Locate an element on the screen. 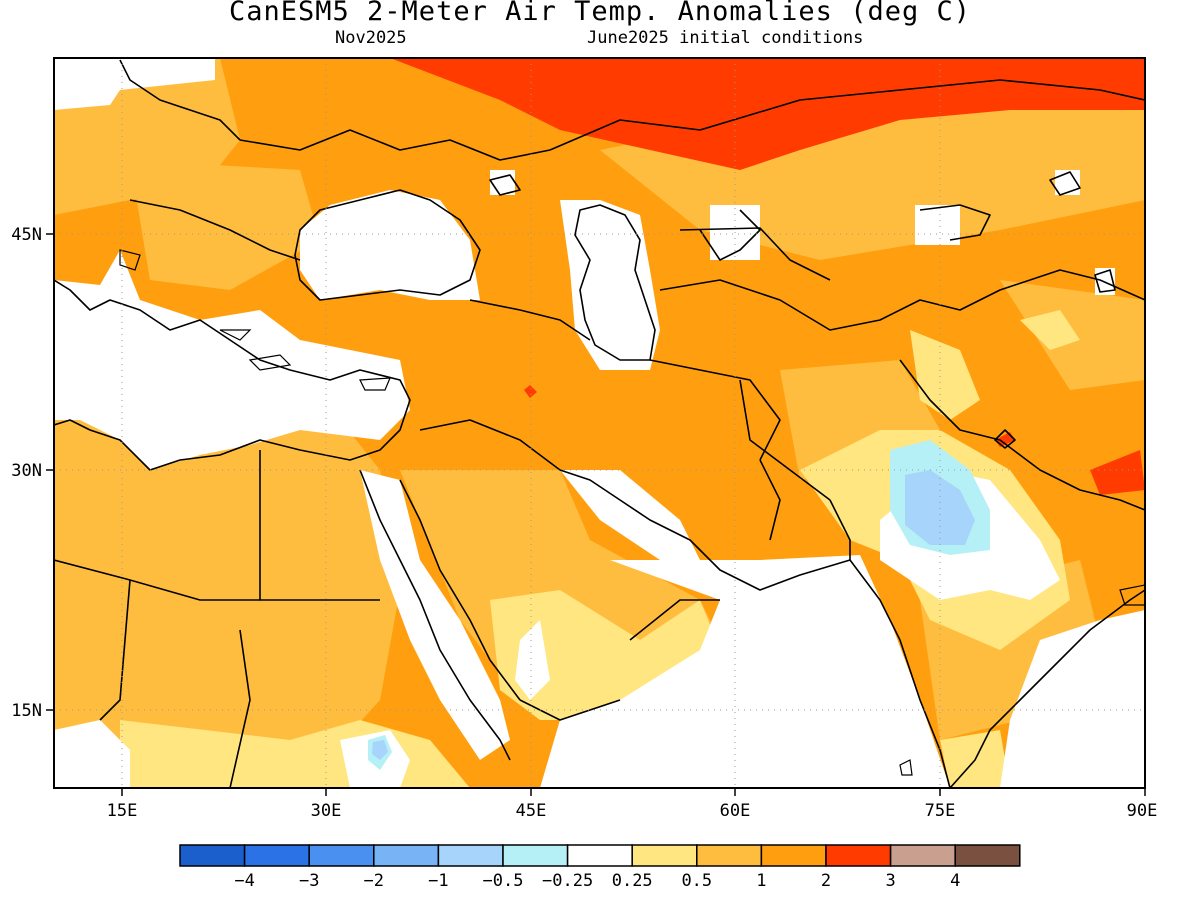  colorbar-label: −3 is located at coordinates (309, 881).